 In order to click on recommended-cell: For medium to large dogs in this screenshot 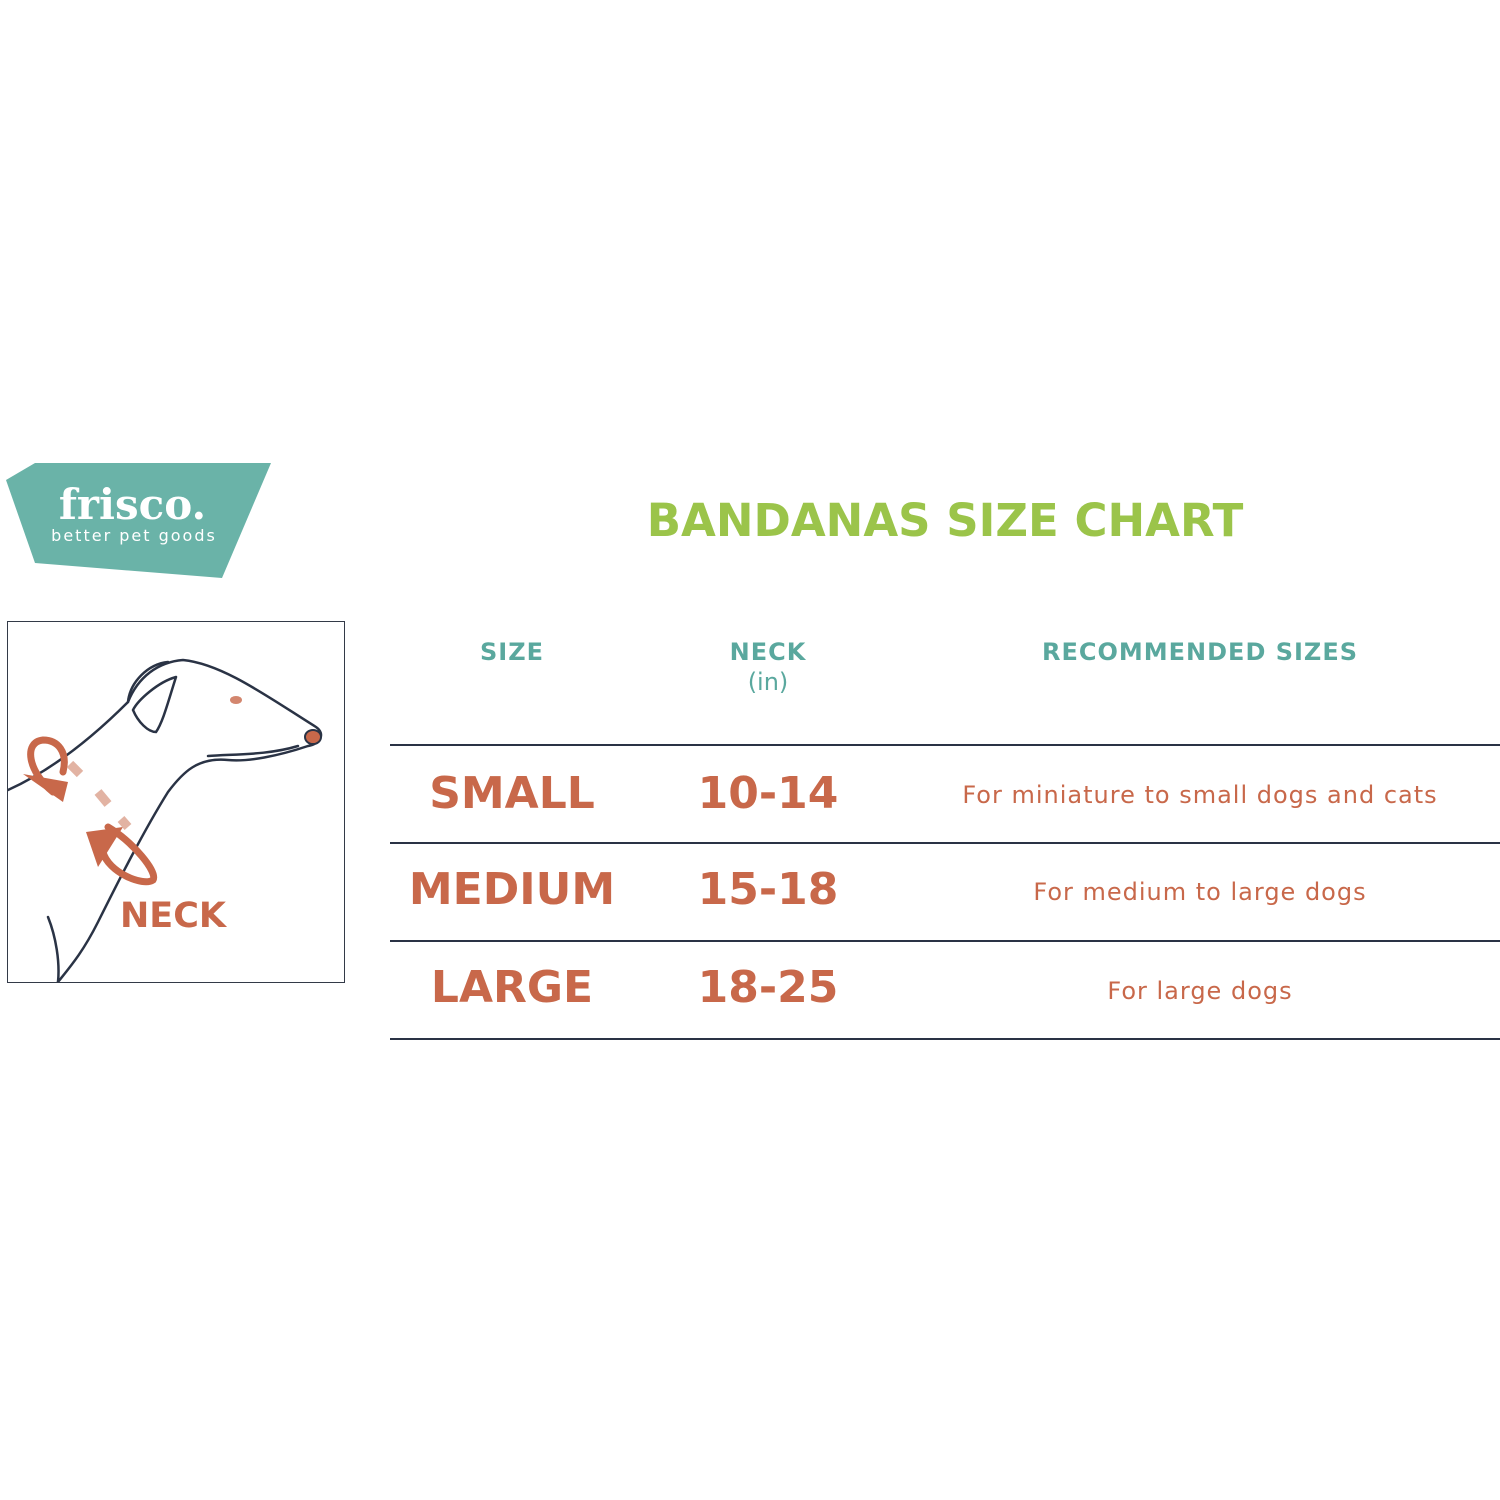, I will do `click(1200, 892)`.